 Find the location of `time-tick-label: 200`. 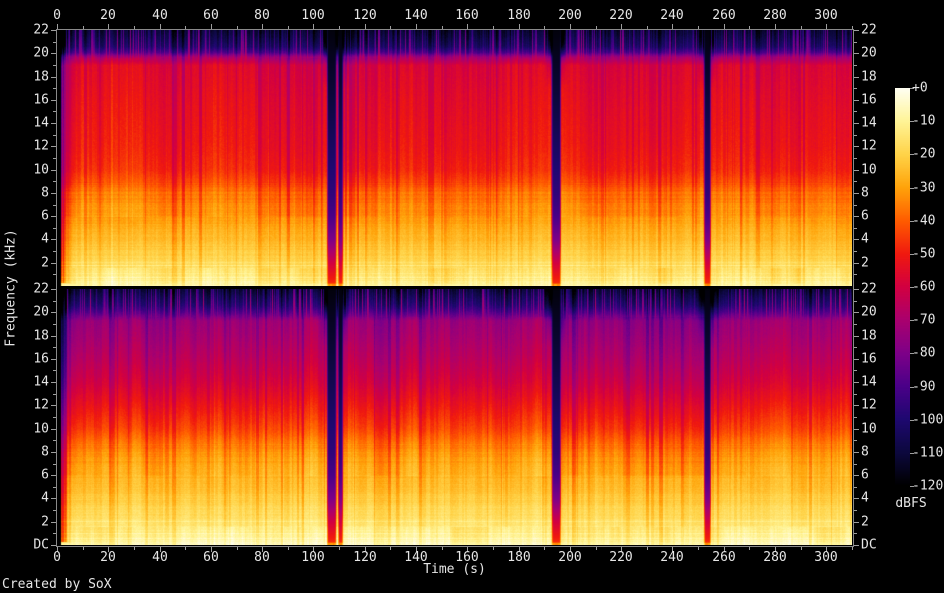

time-tick-label: 200 is located at coordinates (570, 15).